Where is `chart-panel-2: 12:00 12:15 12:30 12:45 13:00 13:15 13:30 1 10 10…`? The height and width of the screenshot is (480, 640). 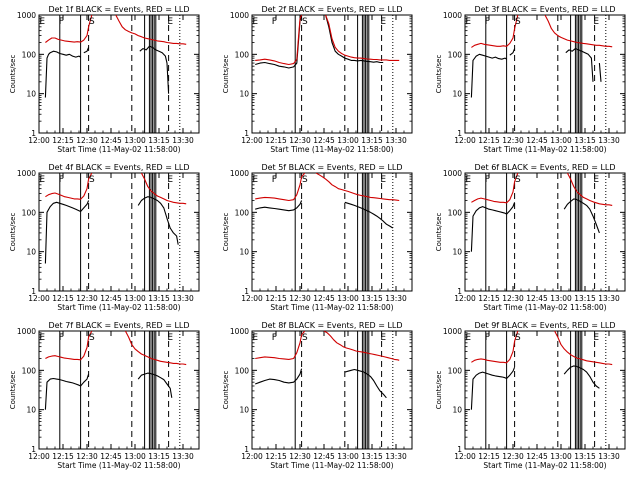
chart-panel-2: 12:00 12:15 12:30 12:45 13:00 13:15 13:30 1 10 10… is located at coordinates (317, 79).